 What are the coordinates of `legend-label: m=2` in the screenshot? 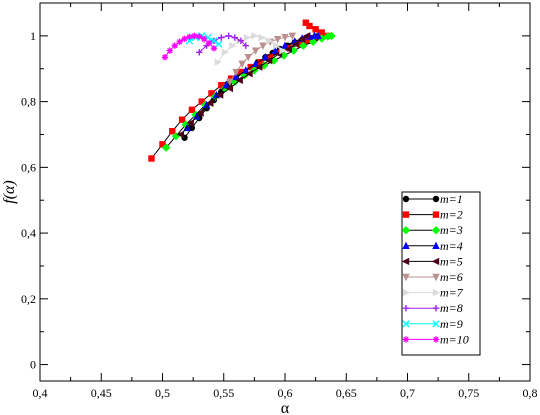 It's located at (451, 215).